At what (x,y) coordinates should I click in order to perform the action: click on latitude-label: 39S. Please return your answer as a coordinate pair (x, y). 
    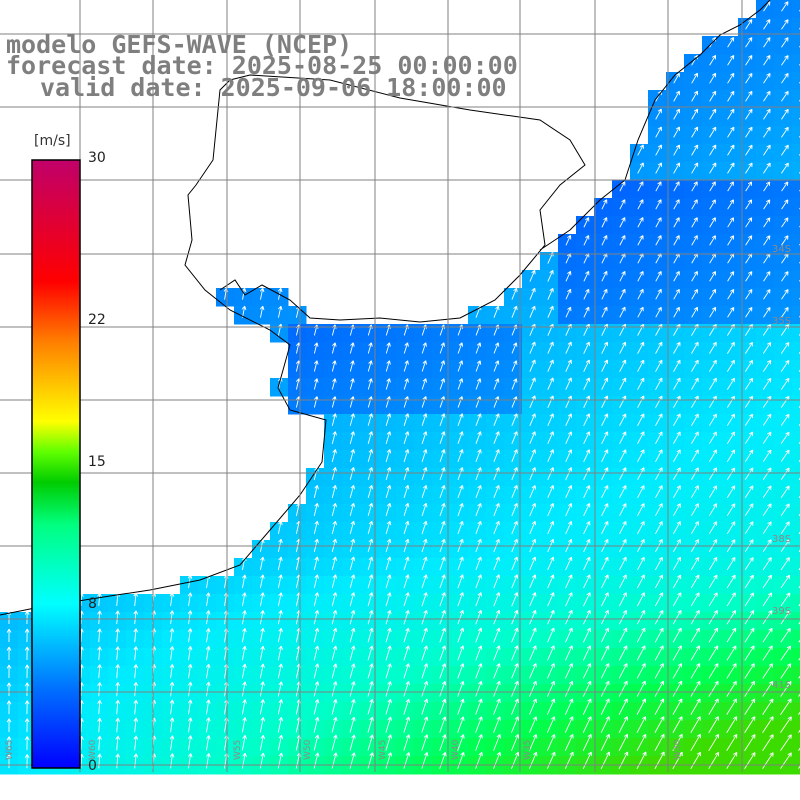
    Looking at the image, I should click on (781, 611).